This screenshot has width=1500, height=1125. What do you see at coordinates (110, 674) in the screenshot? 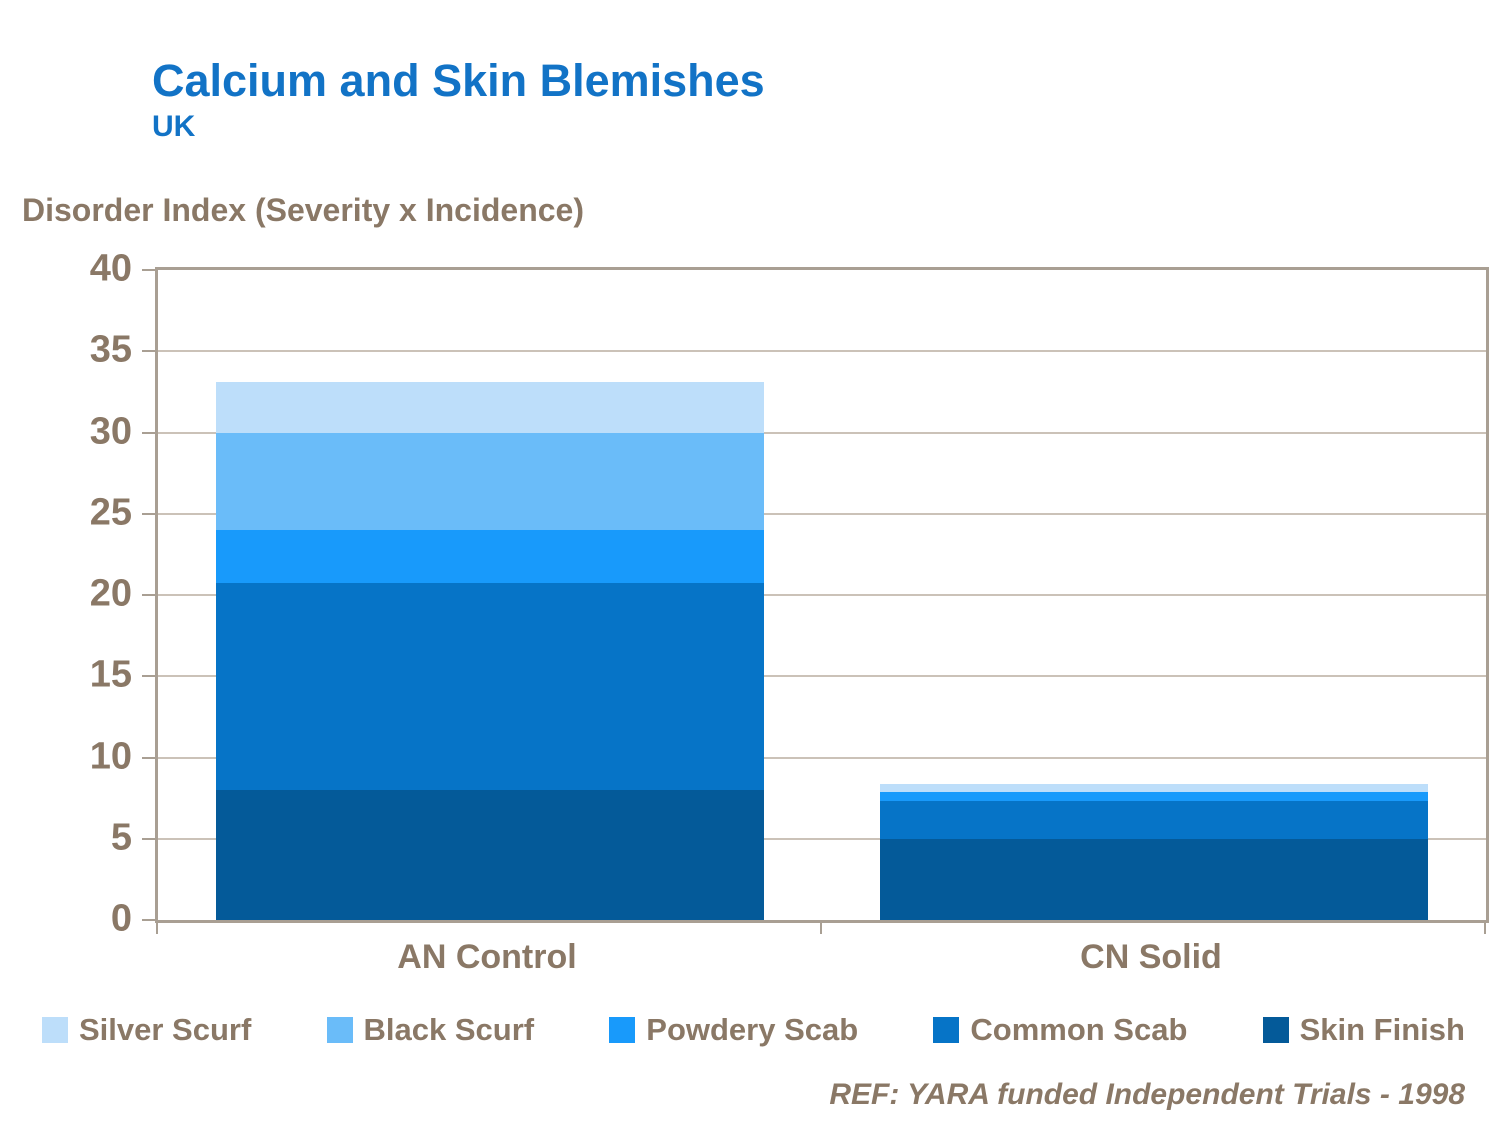
I see `y-tick-label: 15` at bounding box center [110, 674].